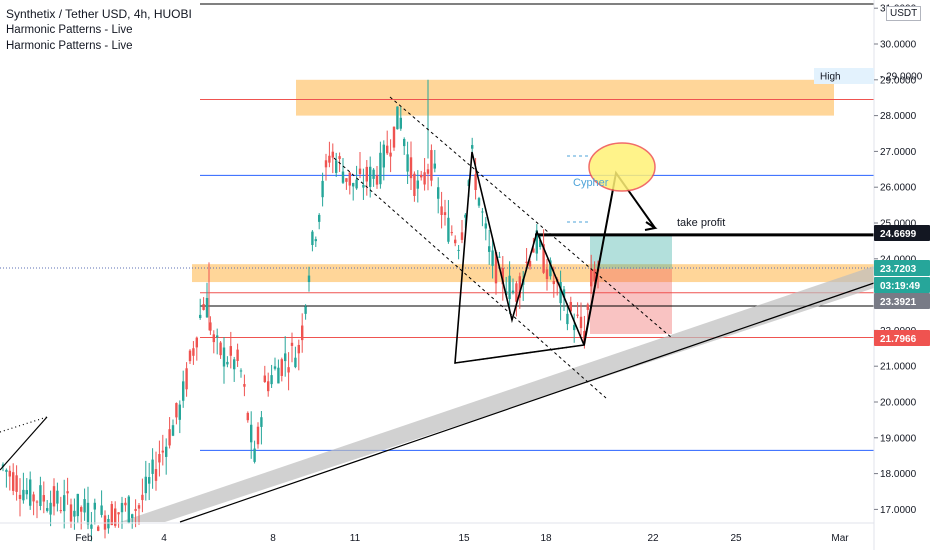 This screenshot has height=550, width=932. Describe the element at coordinates (840, 538) in the screenshot. I see `x-tick-label: Mar` at that location.